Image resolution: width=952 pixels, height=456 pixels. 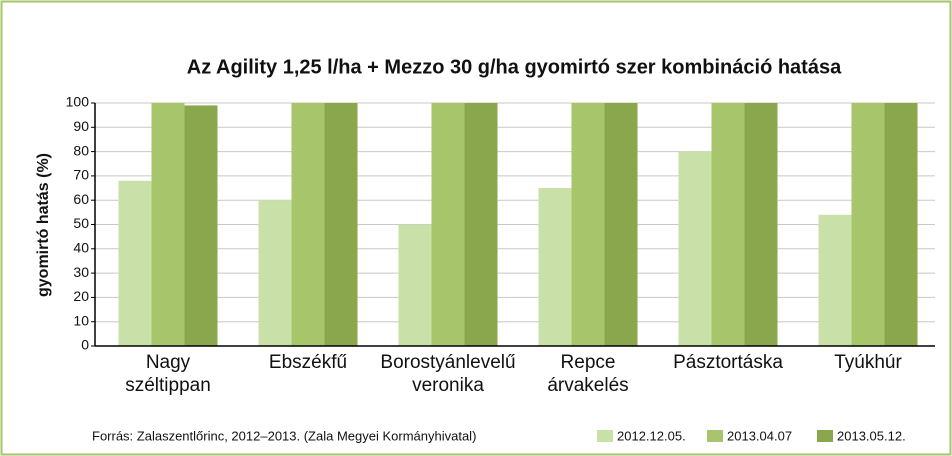 What do you see at coordinates (81, 223) in the screenshot?
I see `y-tick-label: 50` at bounding box center [81, 223].